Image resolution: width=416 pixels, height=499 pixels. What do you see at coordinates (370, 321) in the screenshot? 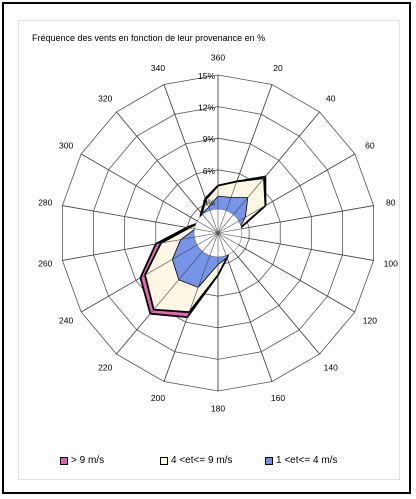
I see `direction-label: 120` at bounding box center [370, 321].